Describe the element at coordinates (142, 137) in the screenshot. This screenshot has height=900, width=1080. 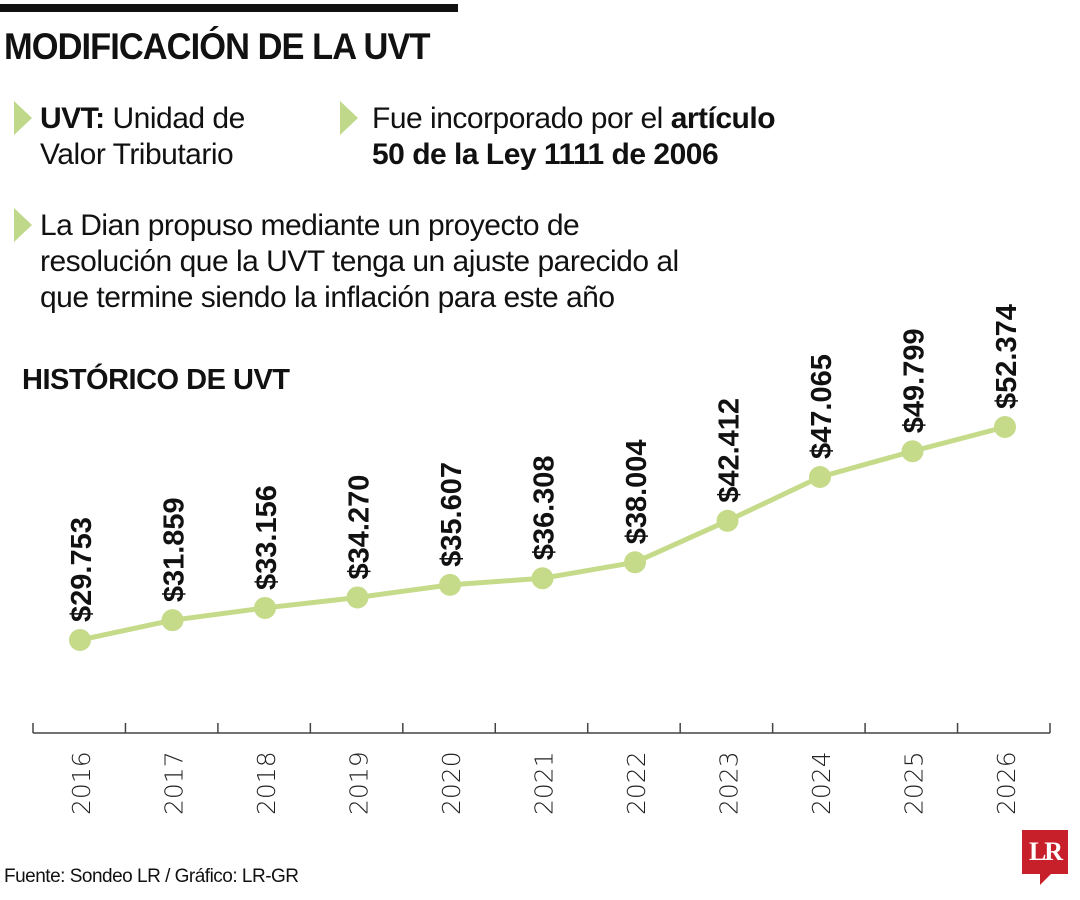
I see `bullet-uvt: UVT: Unidad de Valor Tributario` at that location.